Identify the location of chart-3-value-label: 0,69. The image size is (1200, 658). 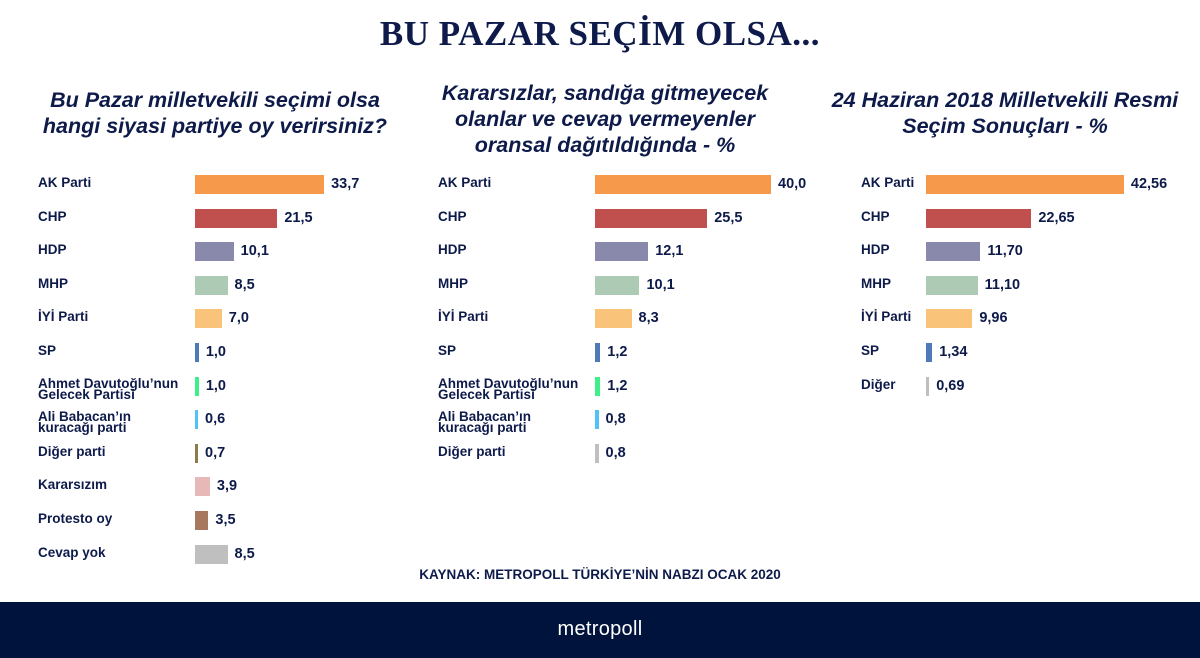
(950, 385).